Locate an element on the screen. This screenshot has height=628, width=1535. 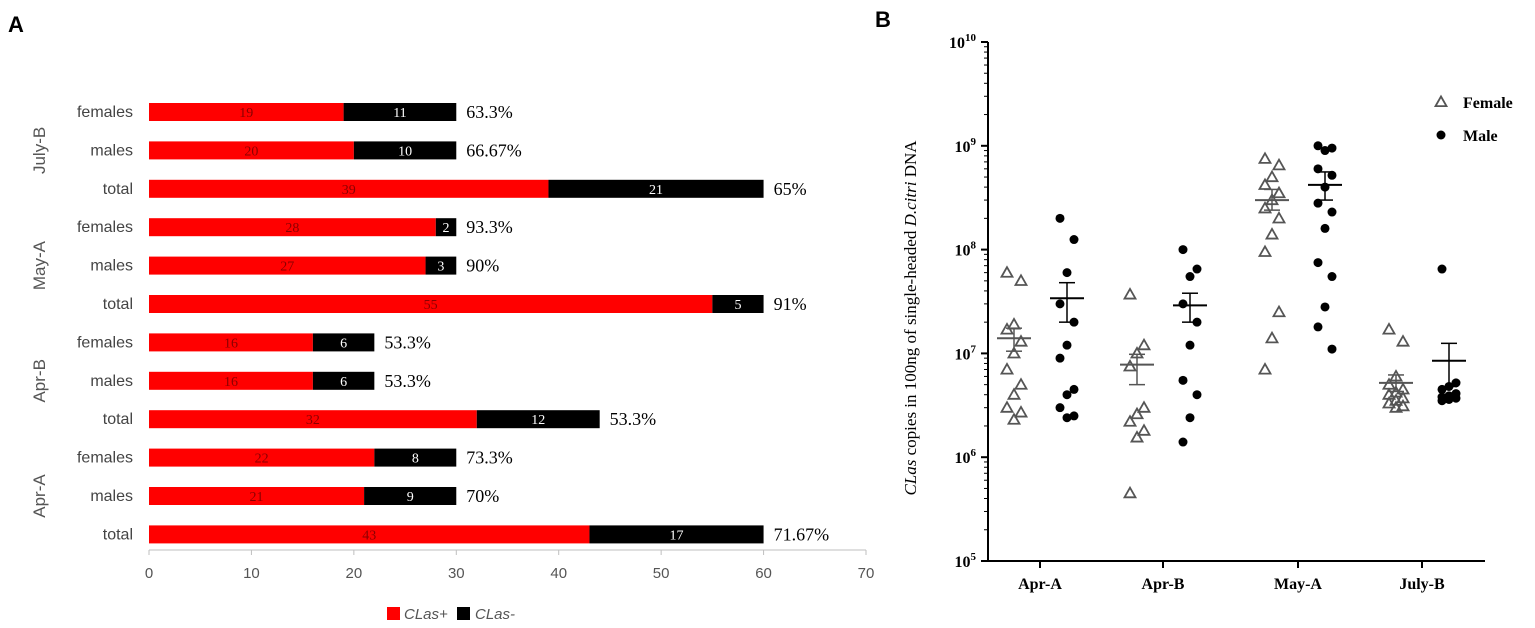
x-tick-label: 20 is located at coordinates (354, 573).